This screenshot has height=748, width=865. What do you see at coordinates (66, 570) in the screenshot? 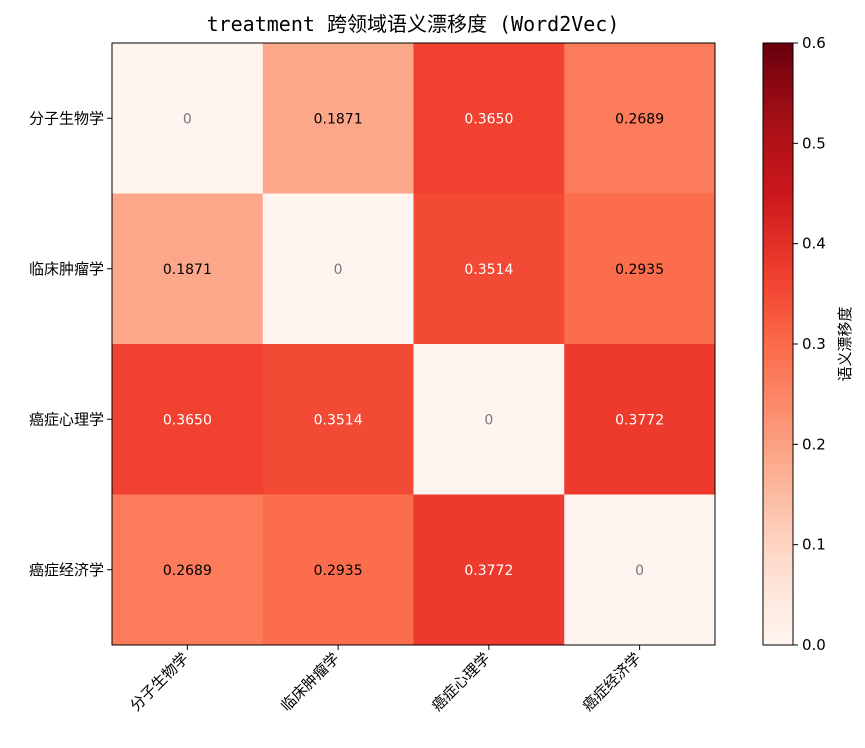
I see `y-tick-label: 癌症经济学` at bounding box center [66, 570].